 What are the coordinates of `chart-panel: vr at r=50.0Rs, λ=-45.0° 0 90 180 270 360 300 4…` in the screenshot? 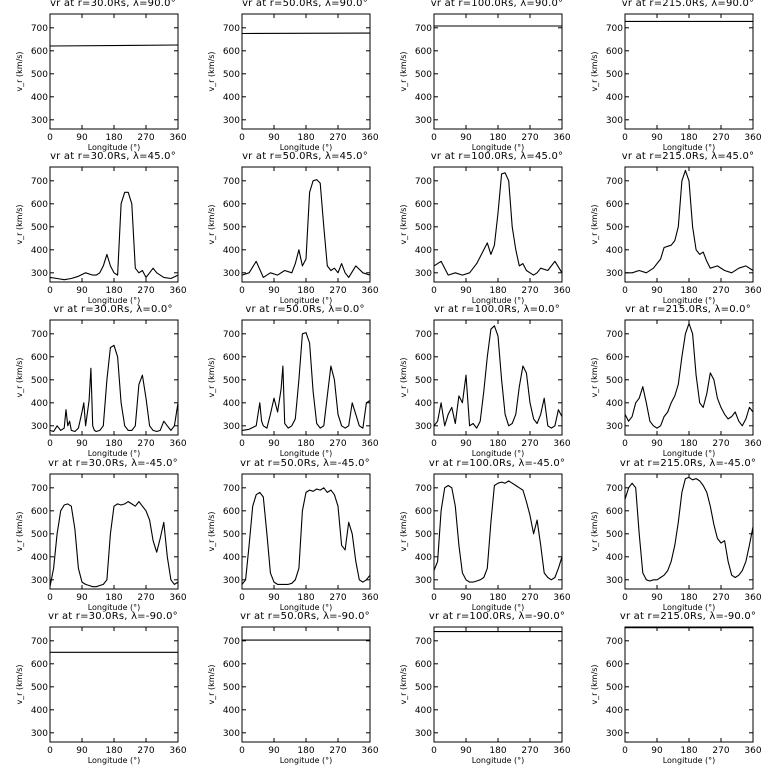 It's located at (303, 535).